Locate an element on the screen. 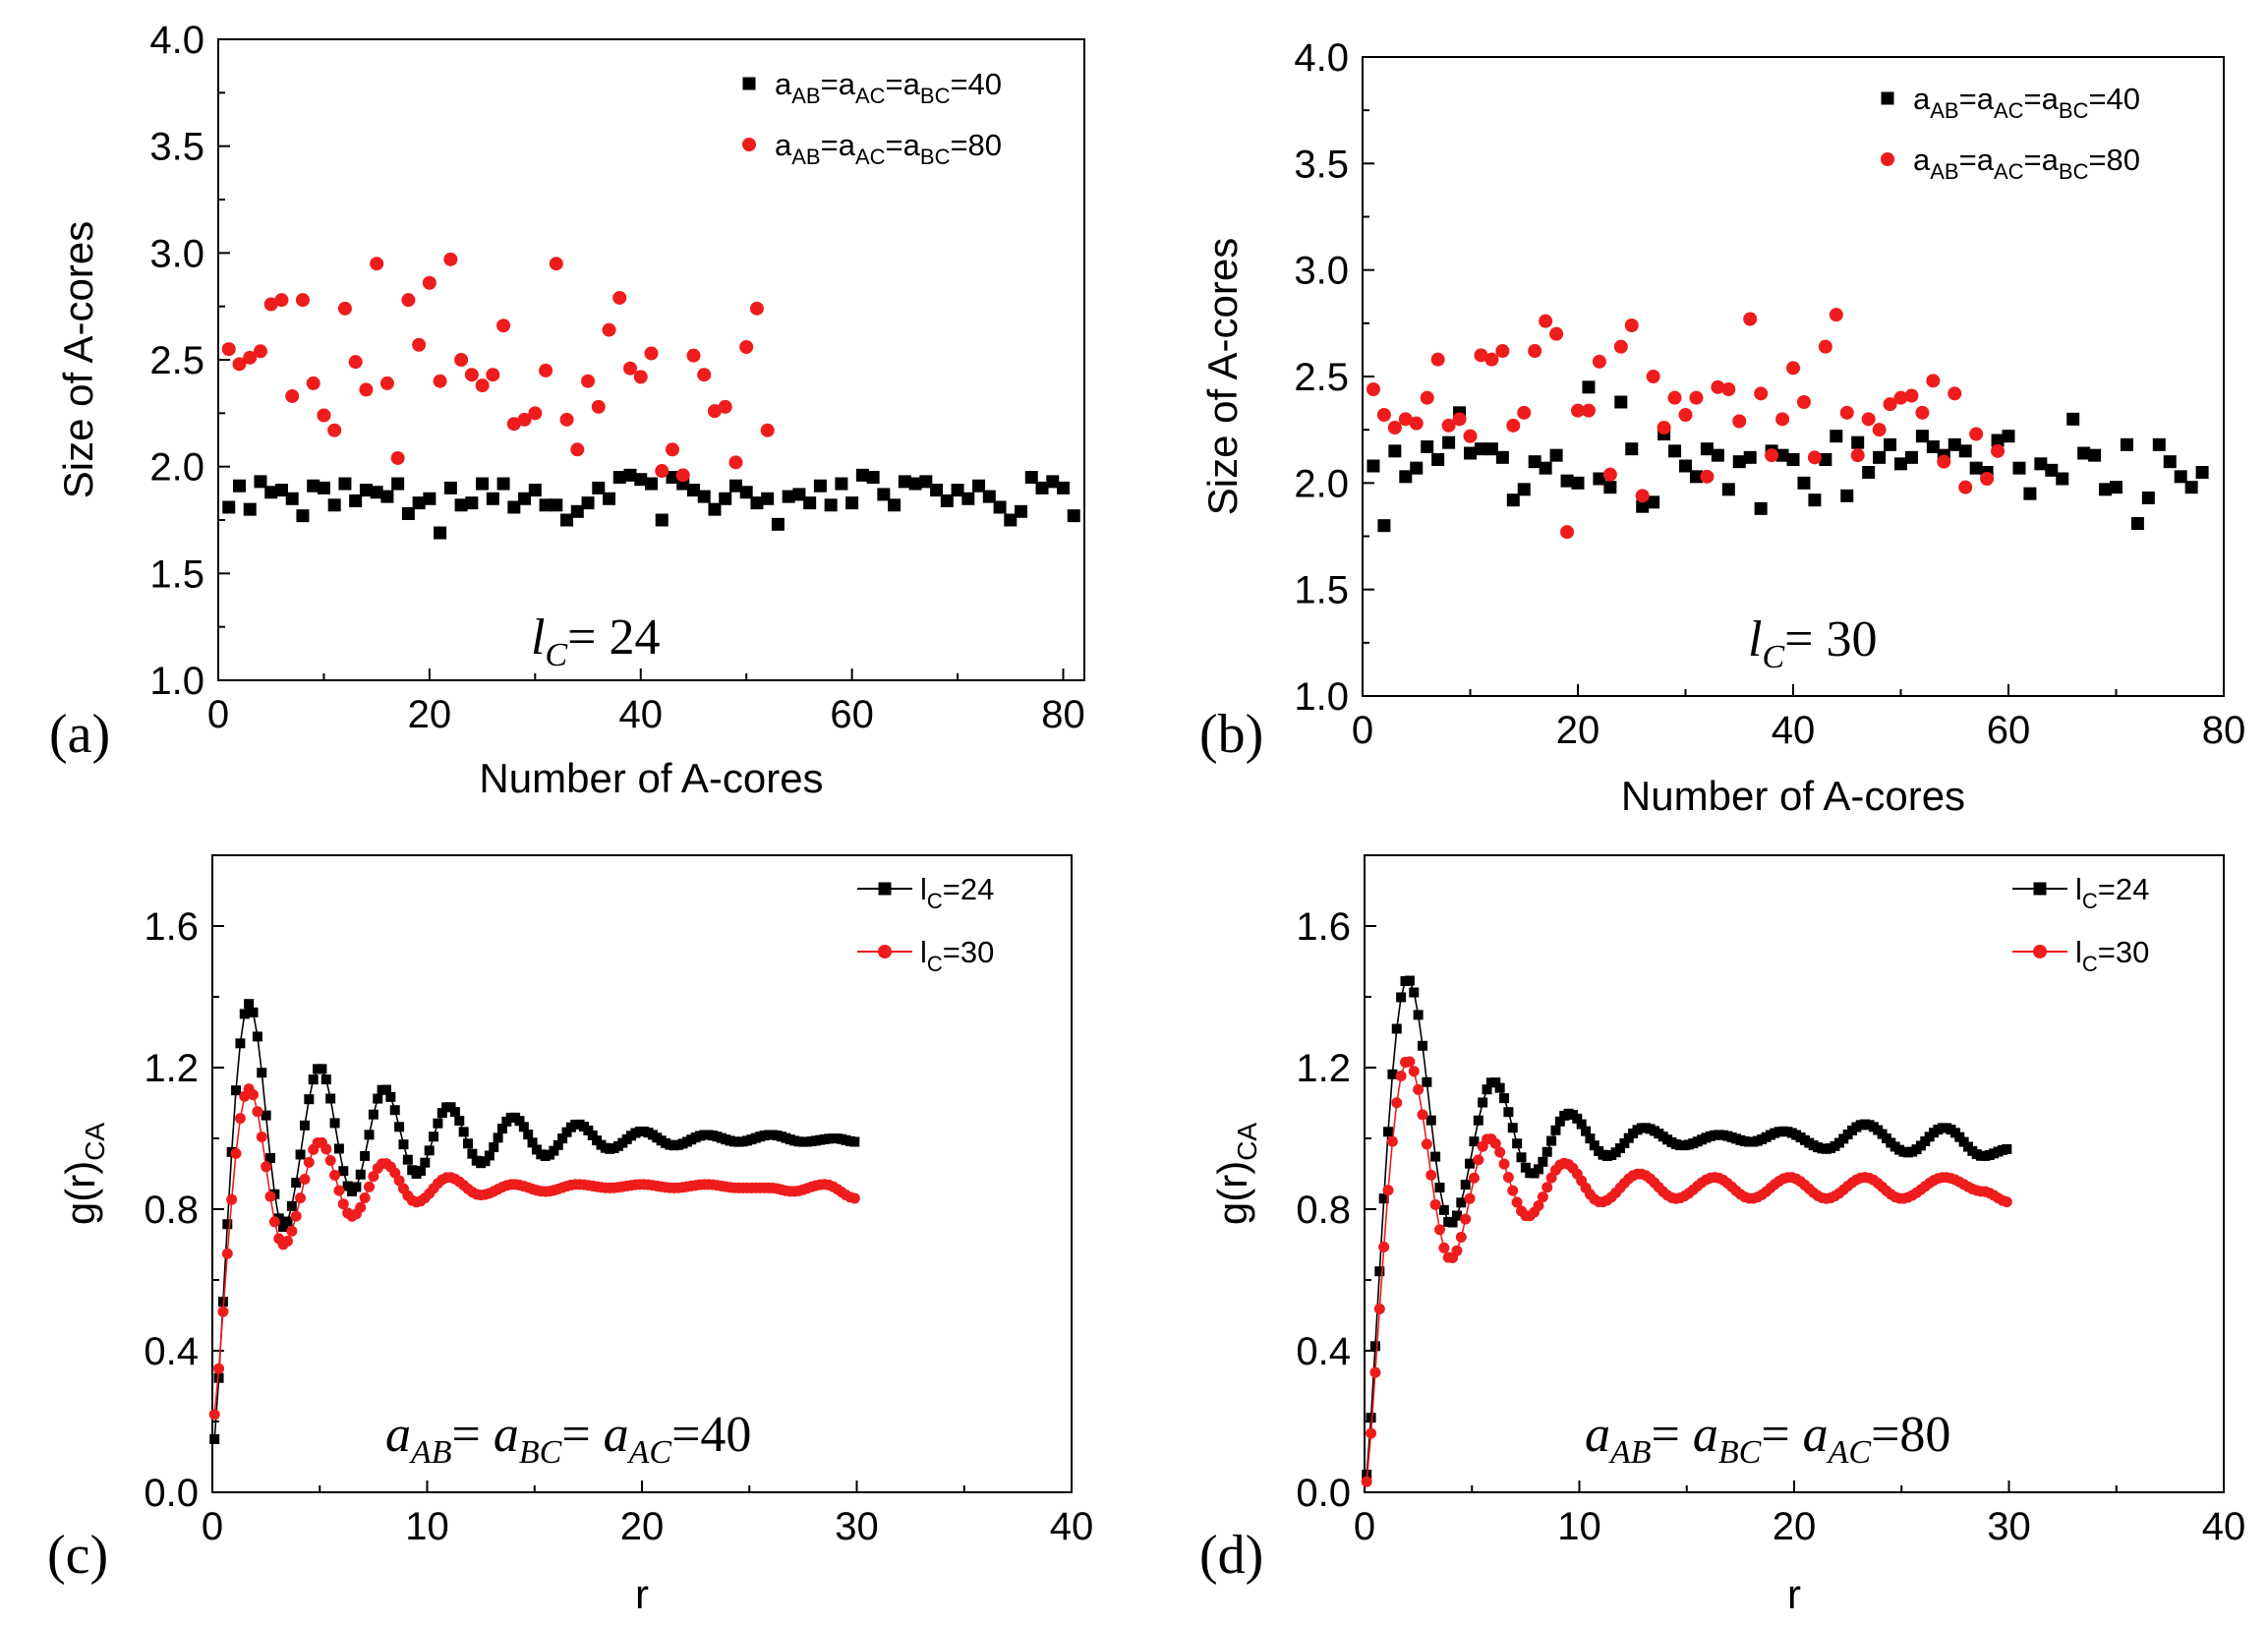 The width and height of the screenshot is (2268, 1625). series-0: aAB=aAC=aBC=40 is located at coordinates (651, 303).